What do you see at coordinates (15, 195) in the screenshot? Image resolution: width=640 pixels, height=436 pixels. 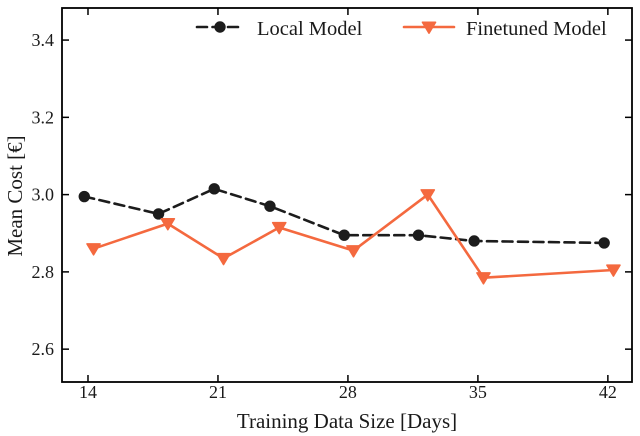 I see `y-axis-title: Mean Cost [€]` at bounding box center [15, 195].